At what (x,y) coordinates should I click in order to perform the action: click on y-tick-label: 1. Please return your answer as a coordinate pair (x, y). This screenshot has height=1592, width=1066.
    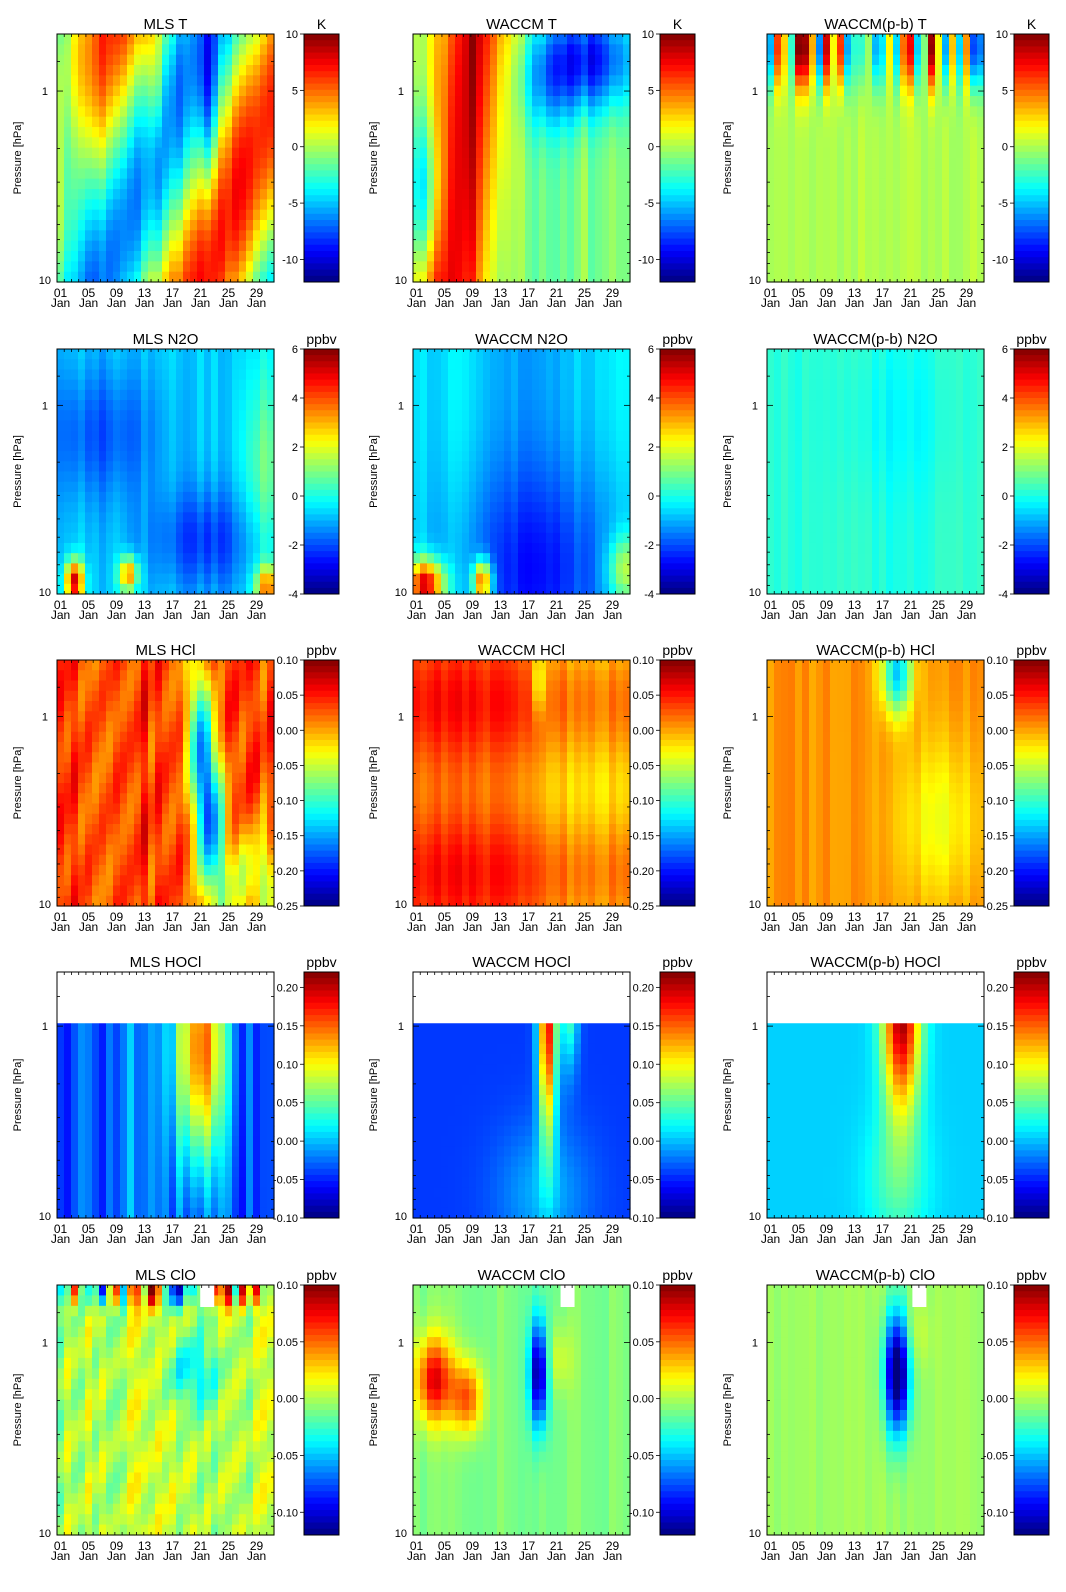
    Looking at the image, I should click on (401, 406).